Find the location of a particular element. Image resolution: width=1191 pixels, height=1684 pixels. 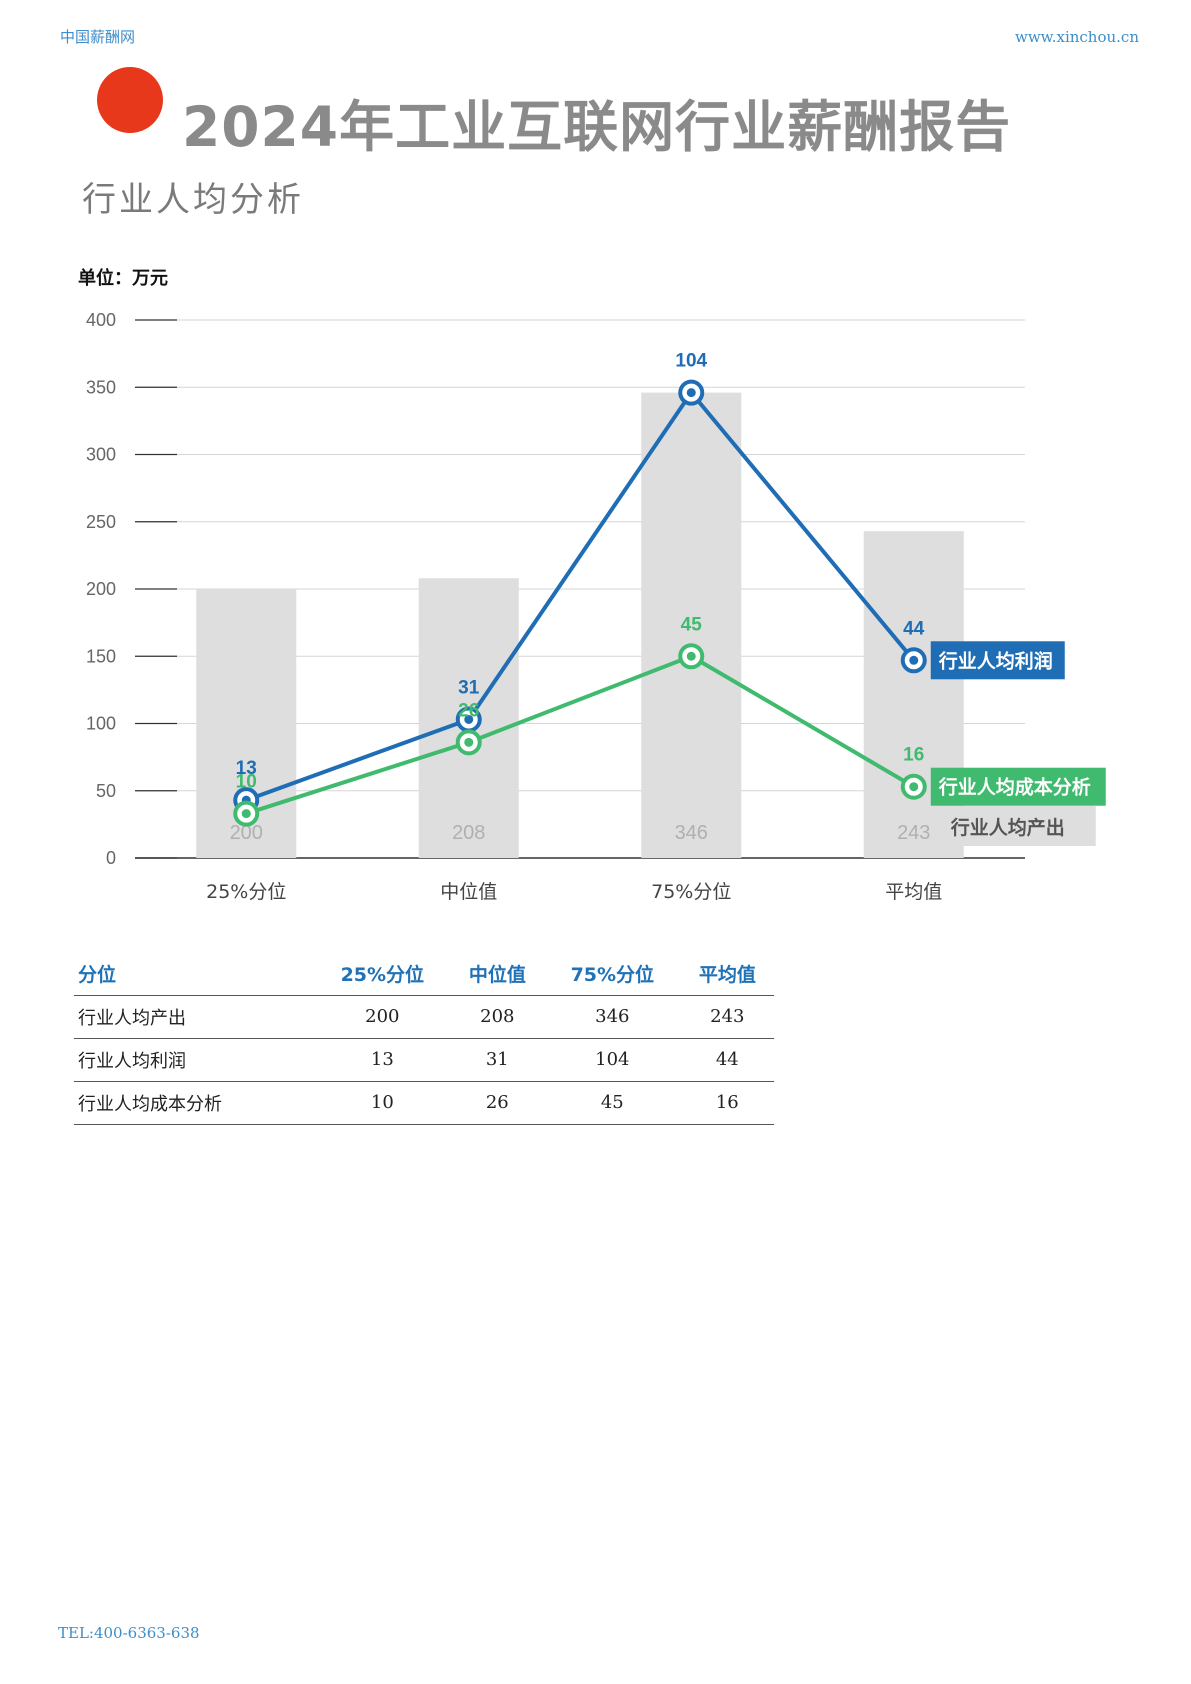

footer-tel: TEL:400-6363-638 is located at coordinates (129, 1633).